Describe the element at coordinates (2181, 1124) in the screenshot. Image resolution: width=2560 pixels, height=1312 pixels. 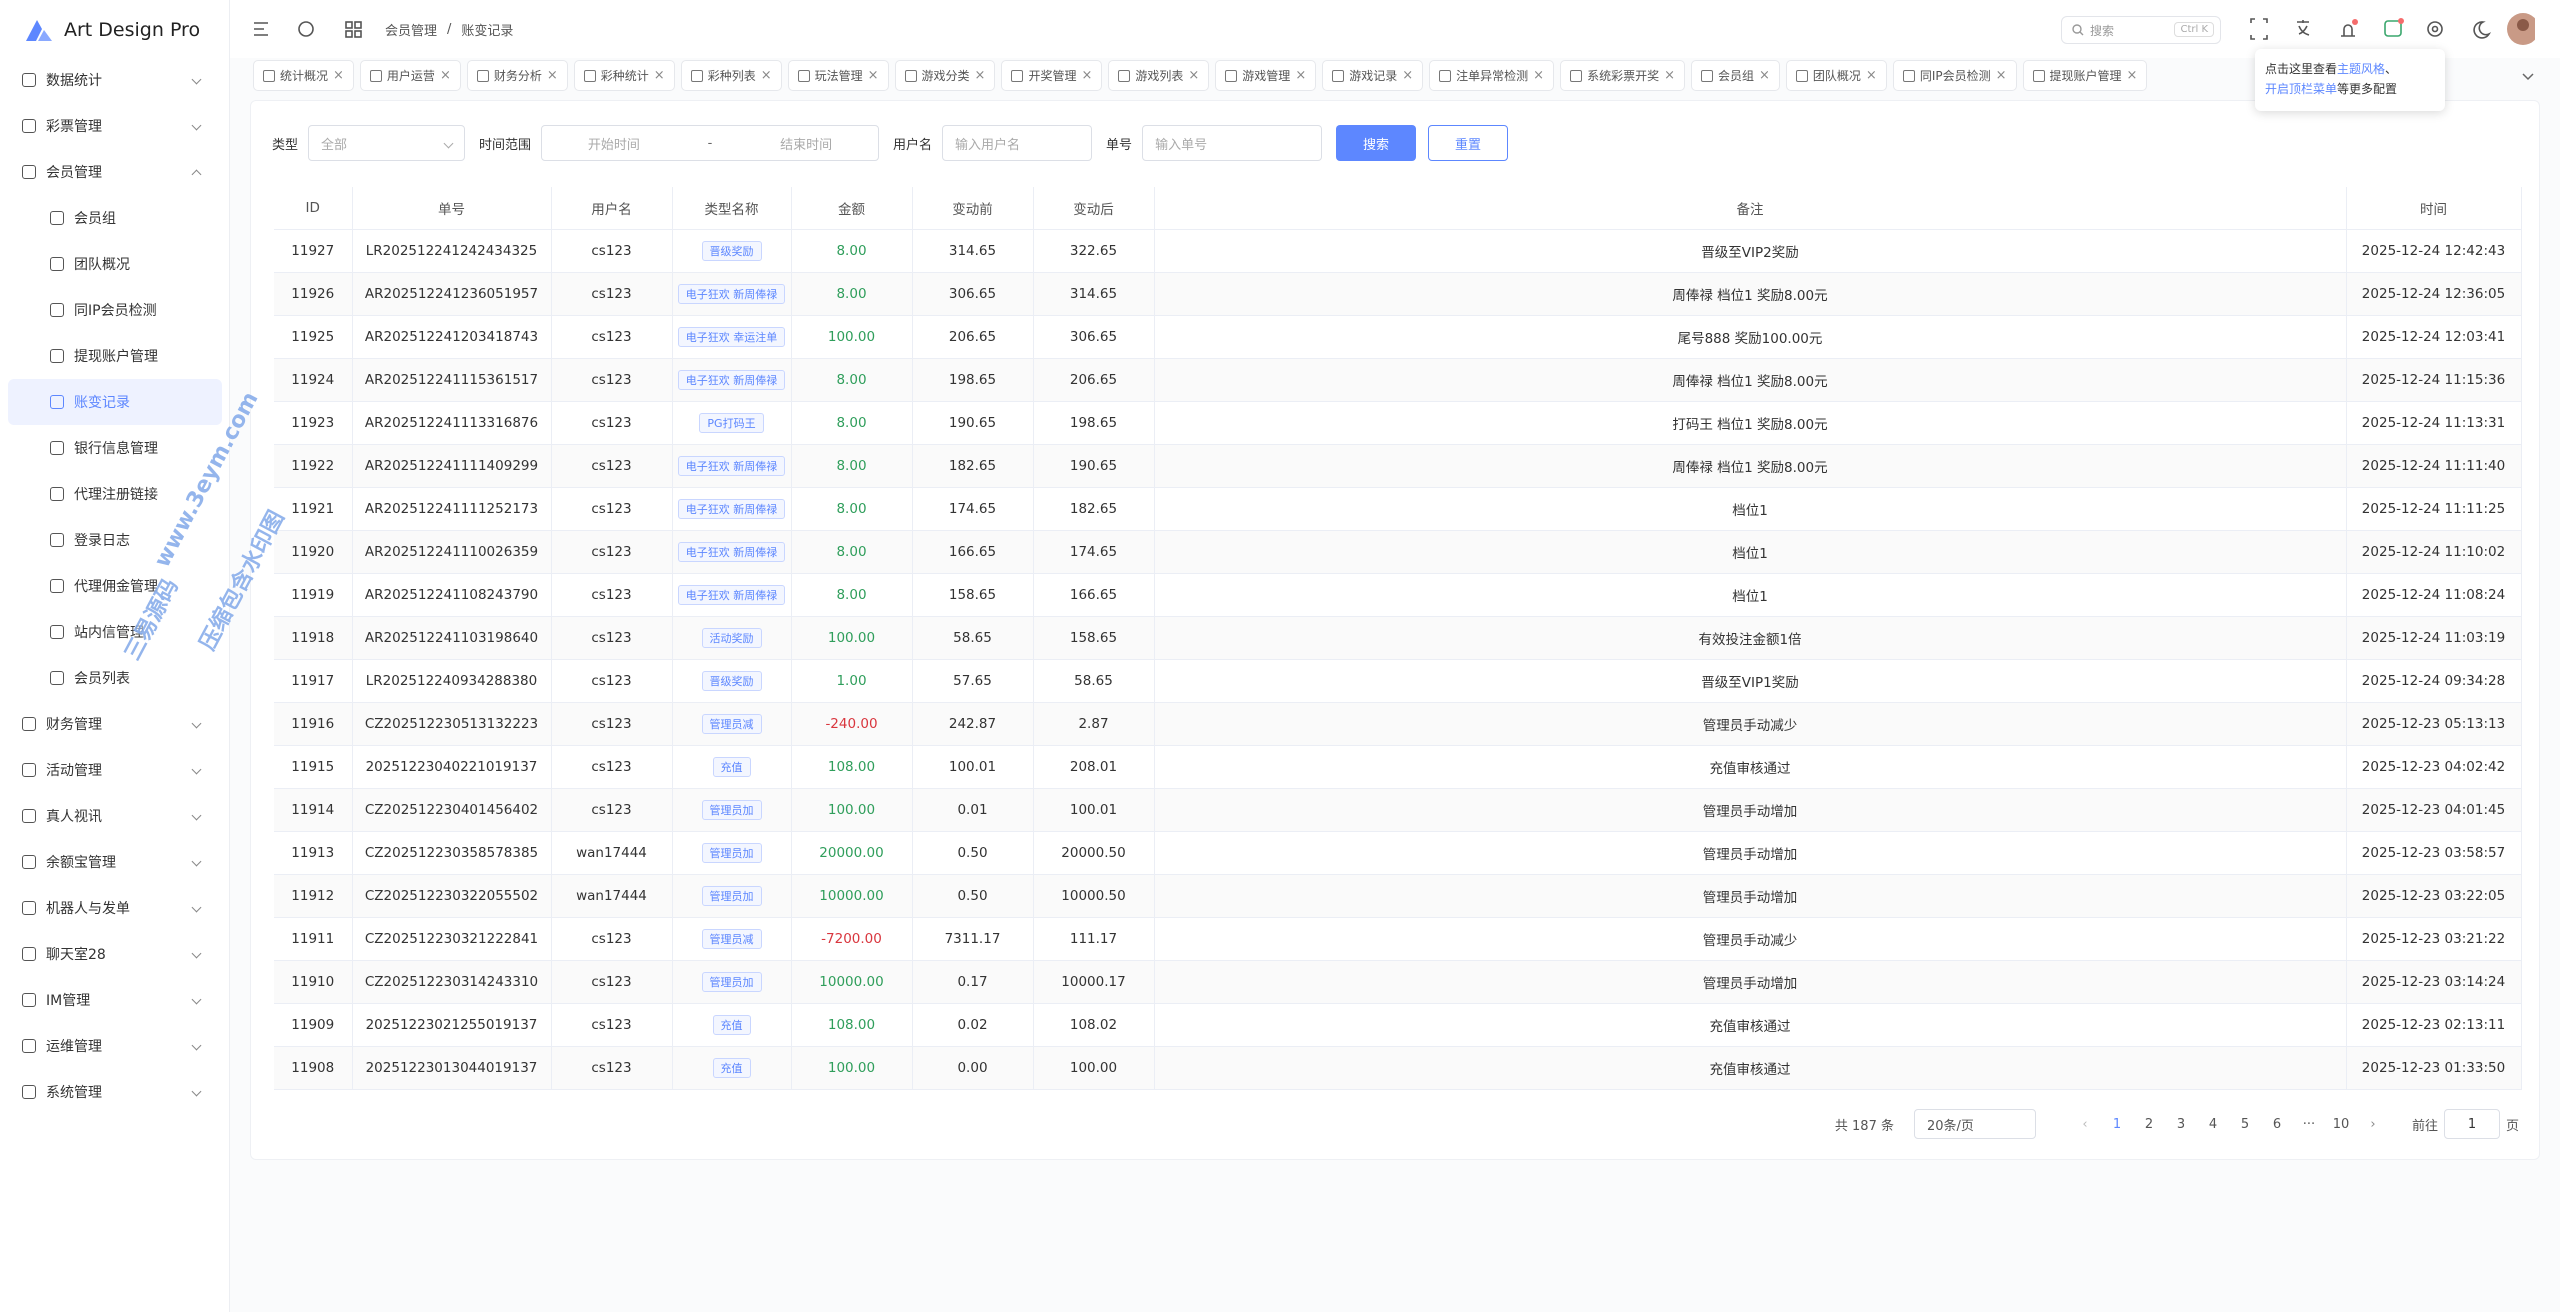
I see `page-number: 3` at that location.